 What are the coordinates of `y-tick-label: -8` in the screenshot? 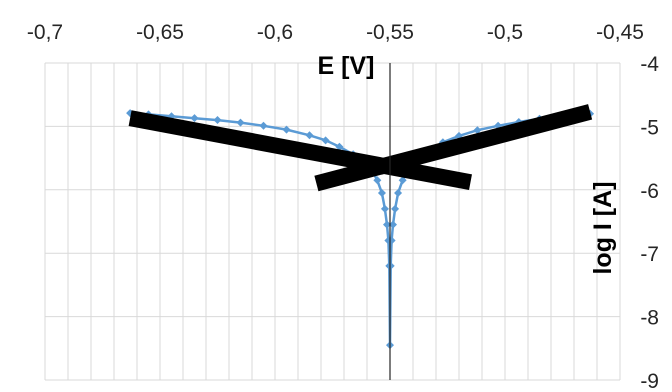 It's located at (649, 318).